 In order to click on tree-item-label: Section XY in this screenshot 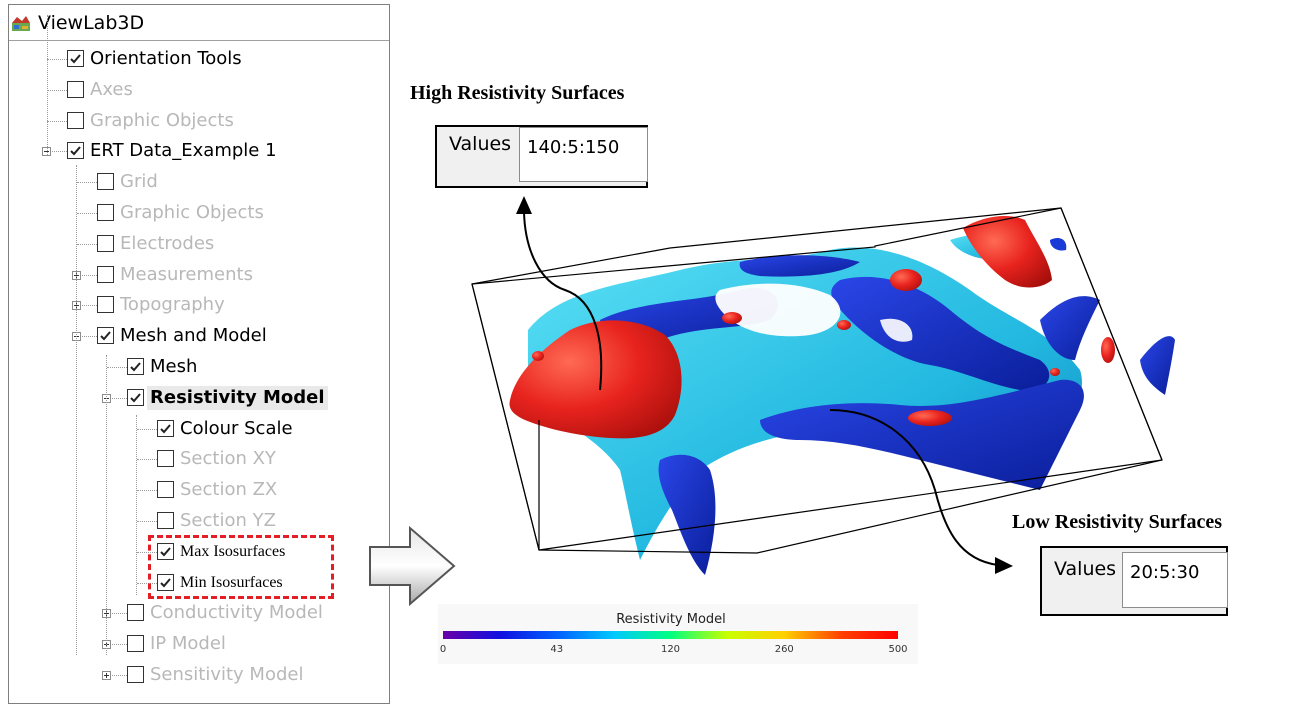, I will do `click(228, 459)`.